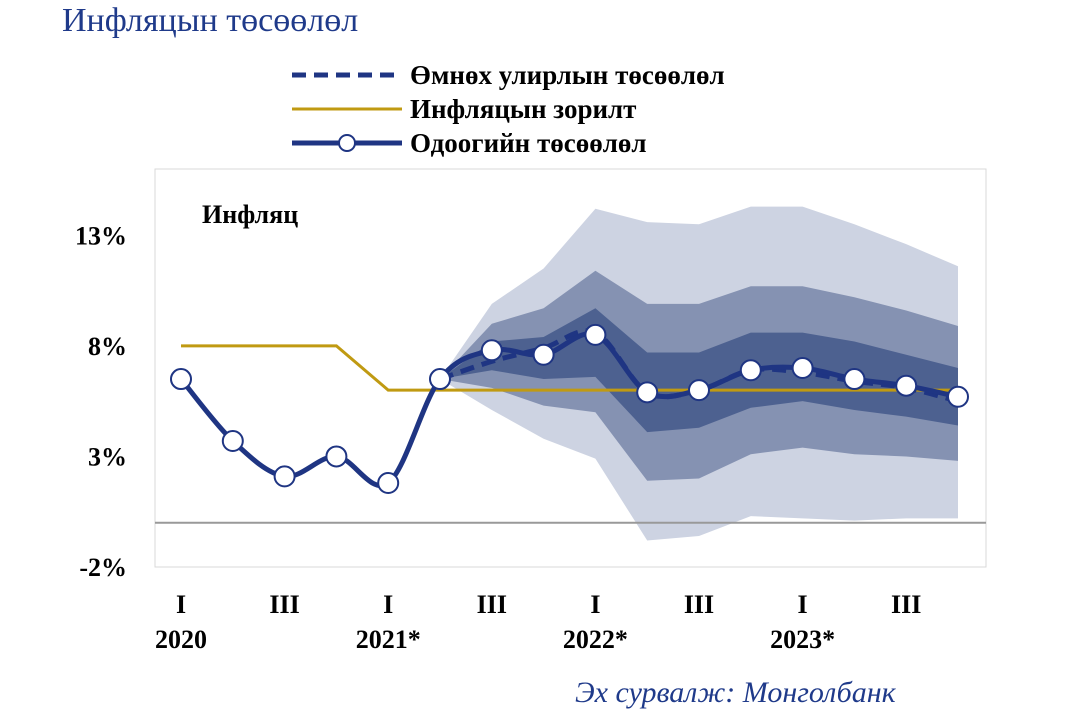 The width and height of the screenshot is (1084, 723). I want to click on legend-item-target: Инфляцын зорилт, so click(462, 109).